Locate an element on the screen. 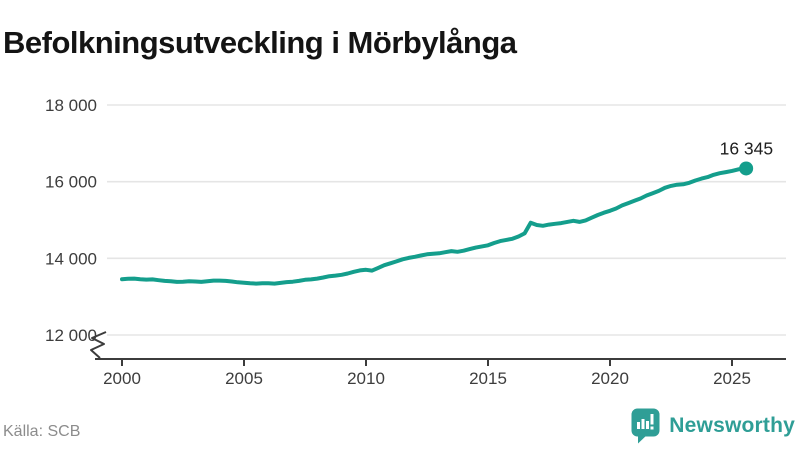 This screenshot has height=450, width=800. x-axis-label: 2005 is located at coordinates (244, 378).